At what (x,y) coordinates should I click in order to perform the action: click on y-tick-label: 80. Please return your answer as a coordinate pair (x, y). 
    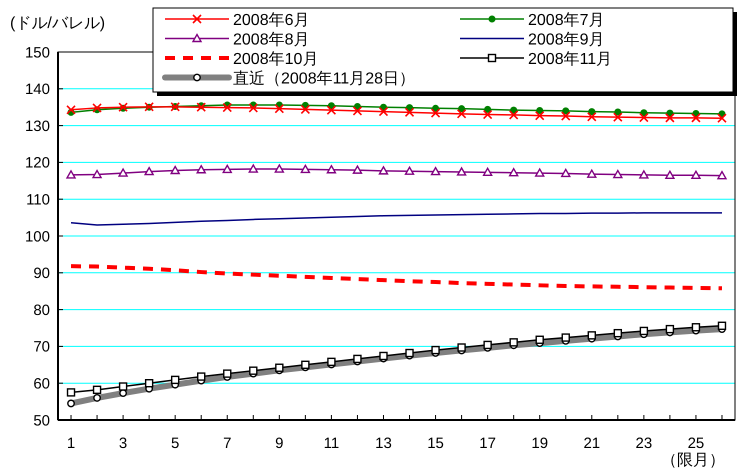
    Looking at the image, I should click on (41, 310).